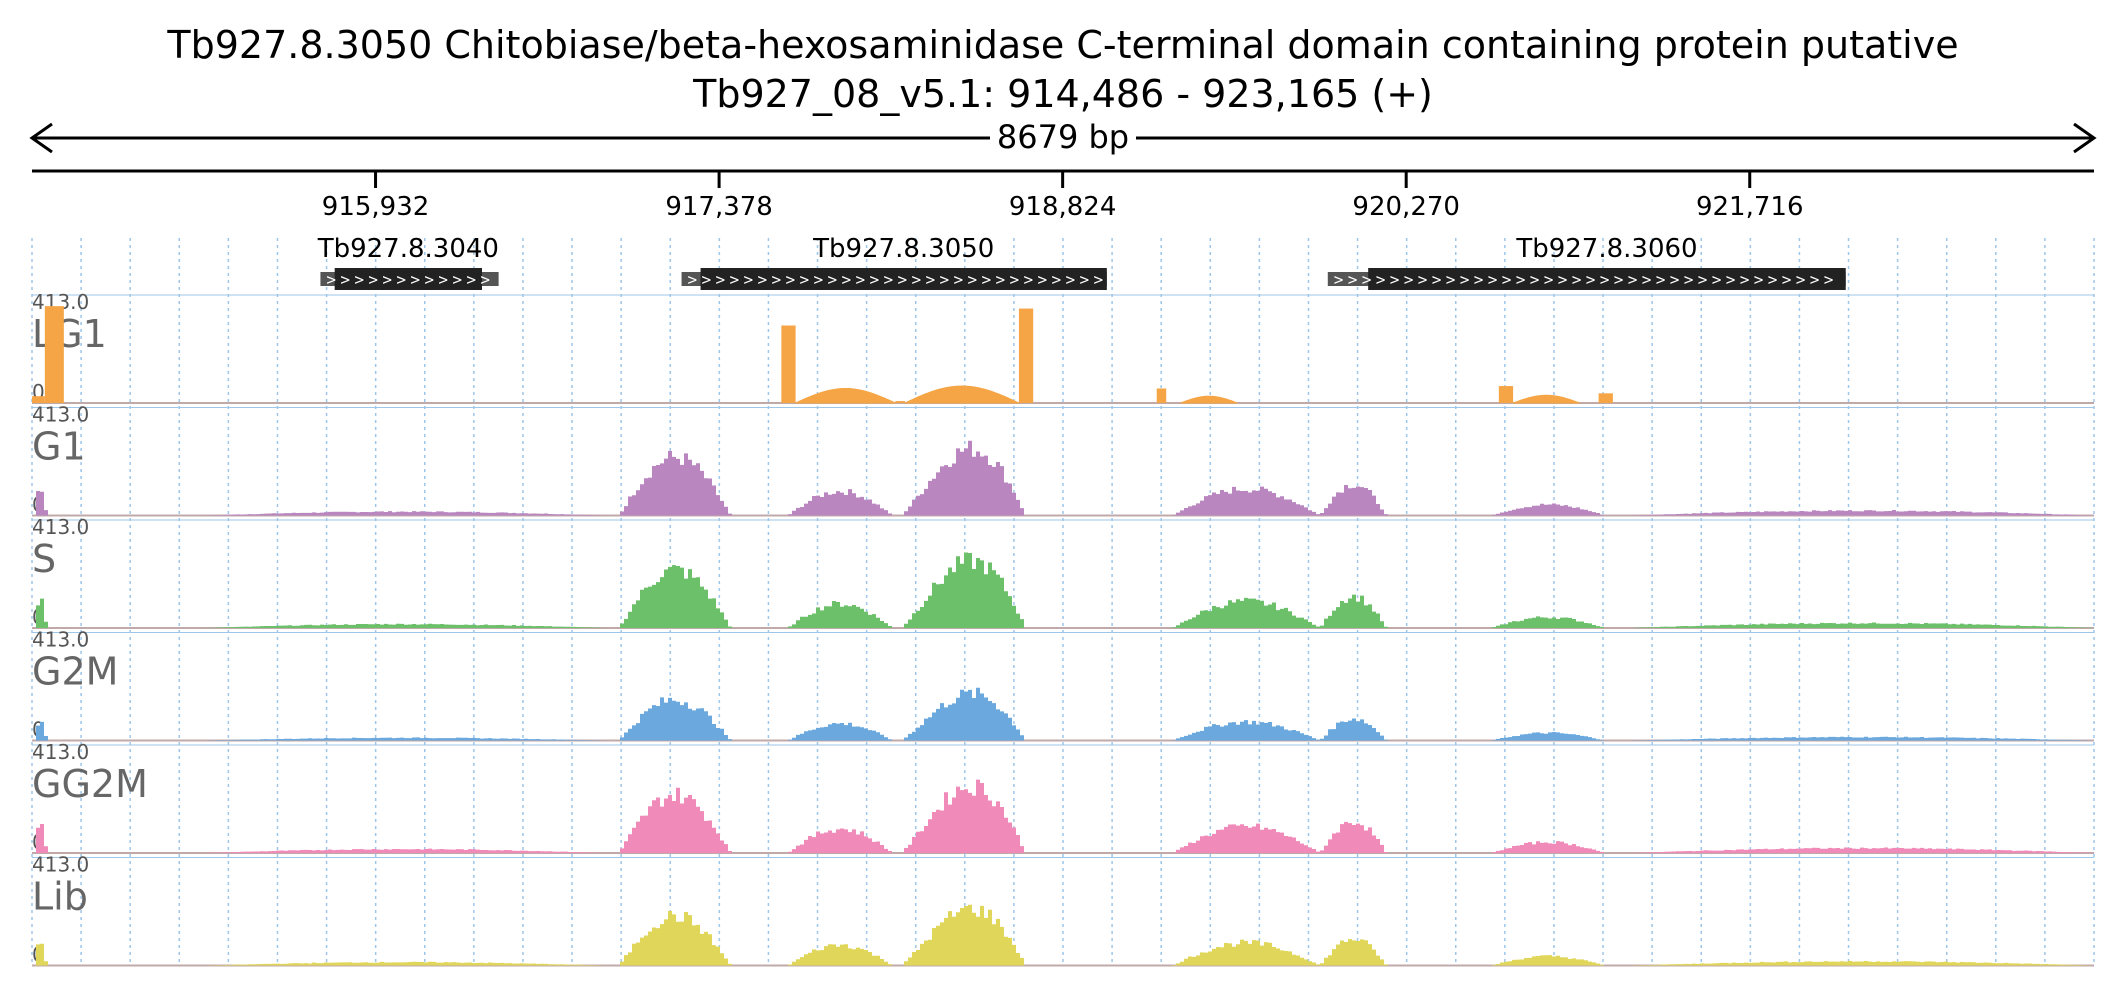  Describe the element at coordinates (1750, 207) in the screenshot. I see `ruler-tick-label: 921,716` at that location.